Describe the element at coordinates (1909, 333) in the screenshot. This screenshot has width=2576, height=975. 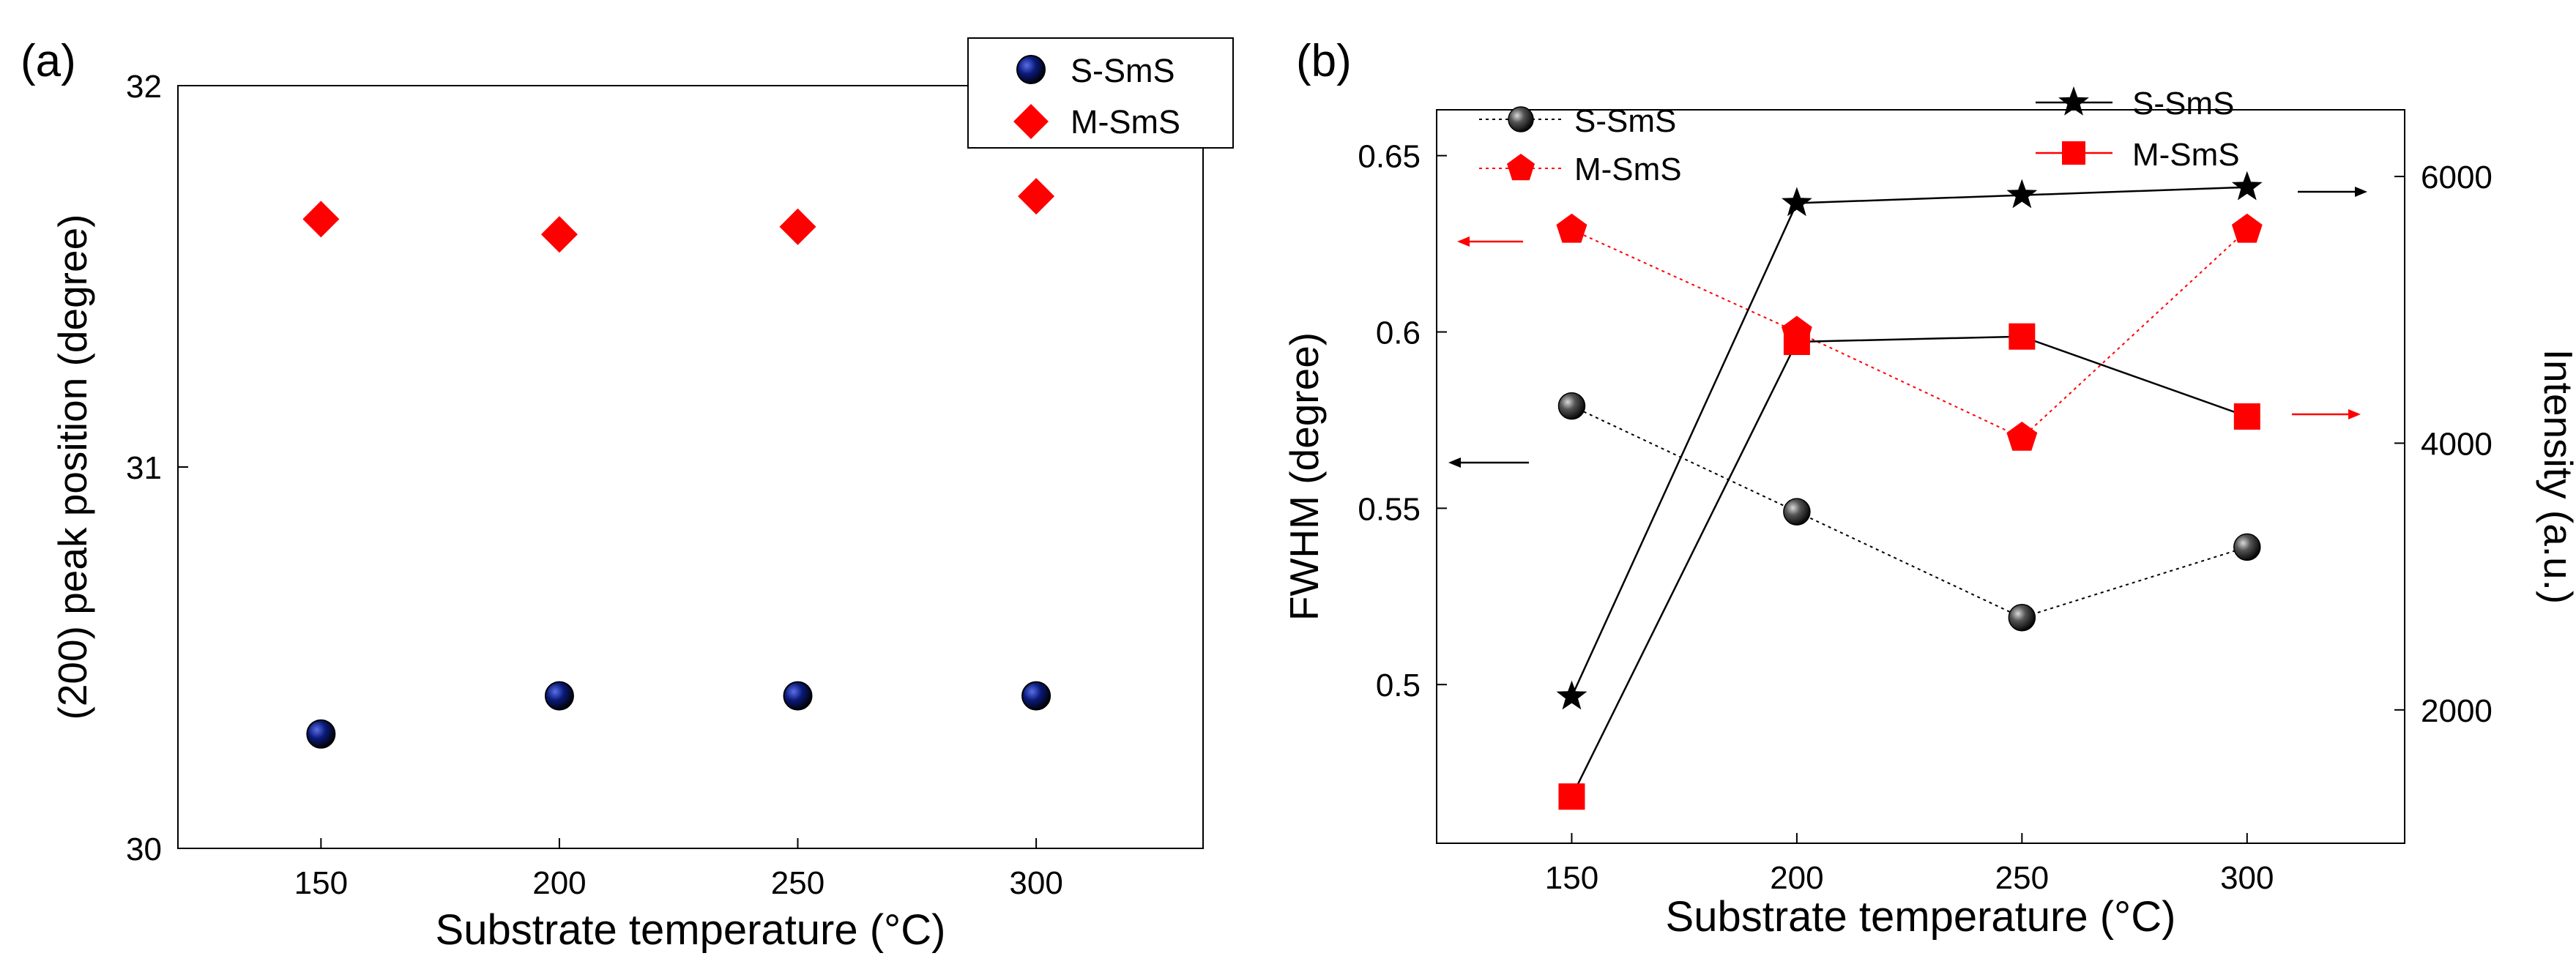
I see `series-line-m-sms-fwhm` at that location.